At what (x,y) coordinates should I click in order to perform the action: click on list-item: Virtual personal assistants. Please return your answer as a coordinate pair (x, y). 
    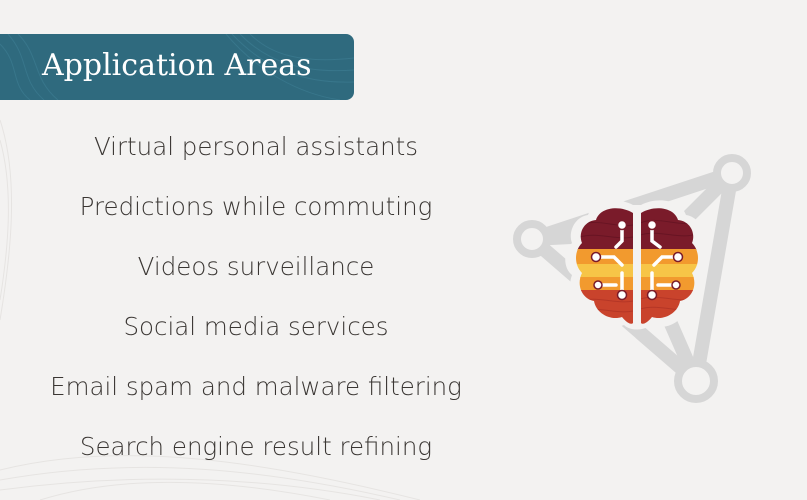
    Looking at the image, I should click on (256, 146).